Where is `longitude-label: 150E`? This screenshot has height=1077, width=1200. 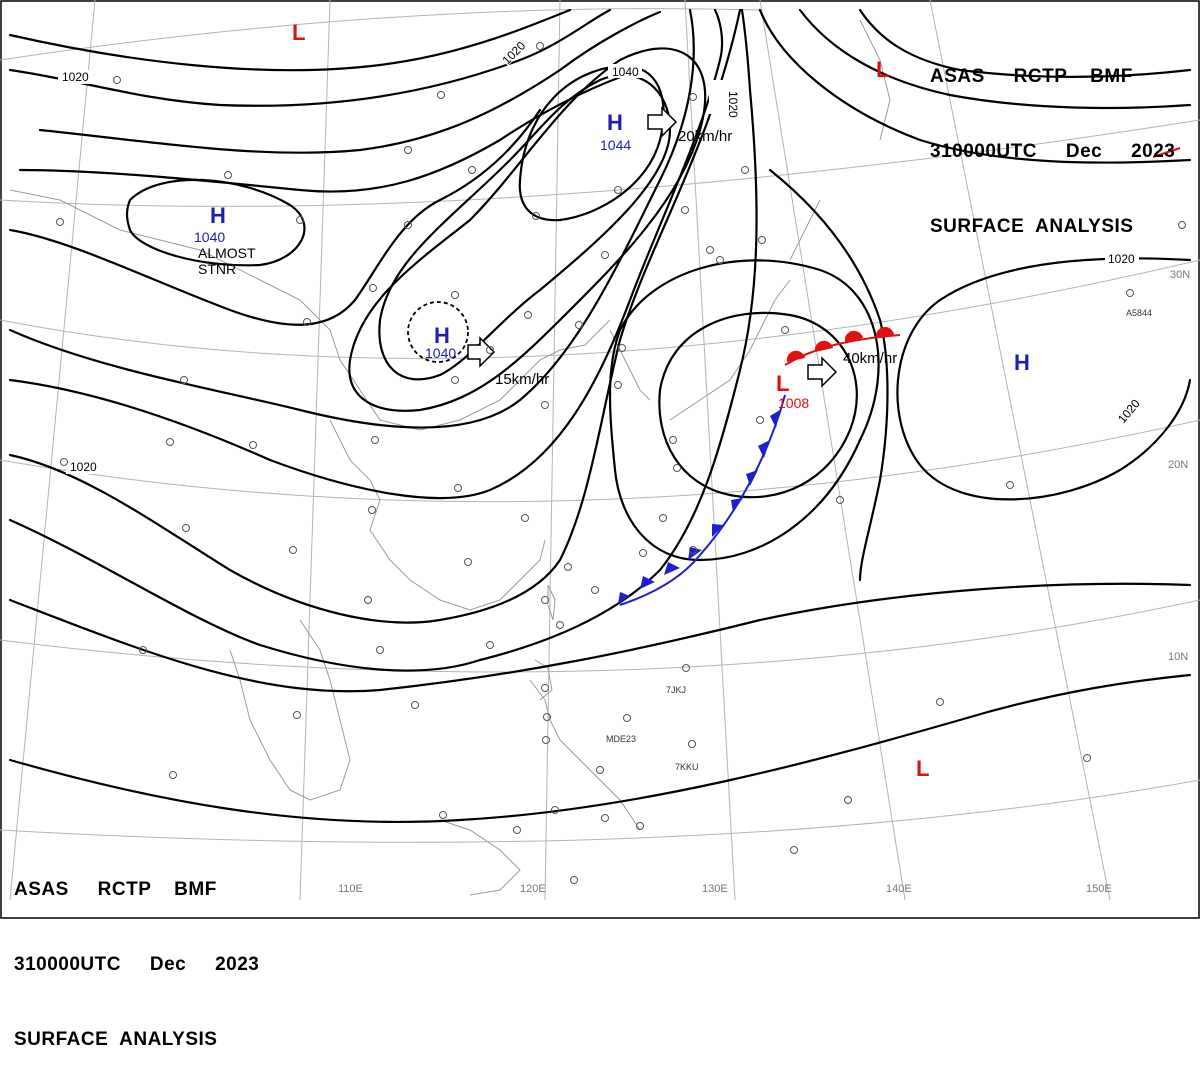 longitude-label: 150E is located at coordinates (1099, 889).